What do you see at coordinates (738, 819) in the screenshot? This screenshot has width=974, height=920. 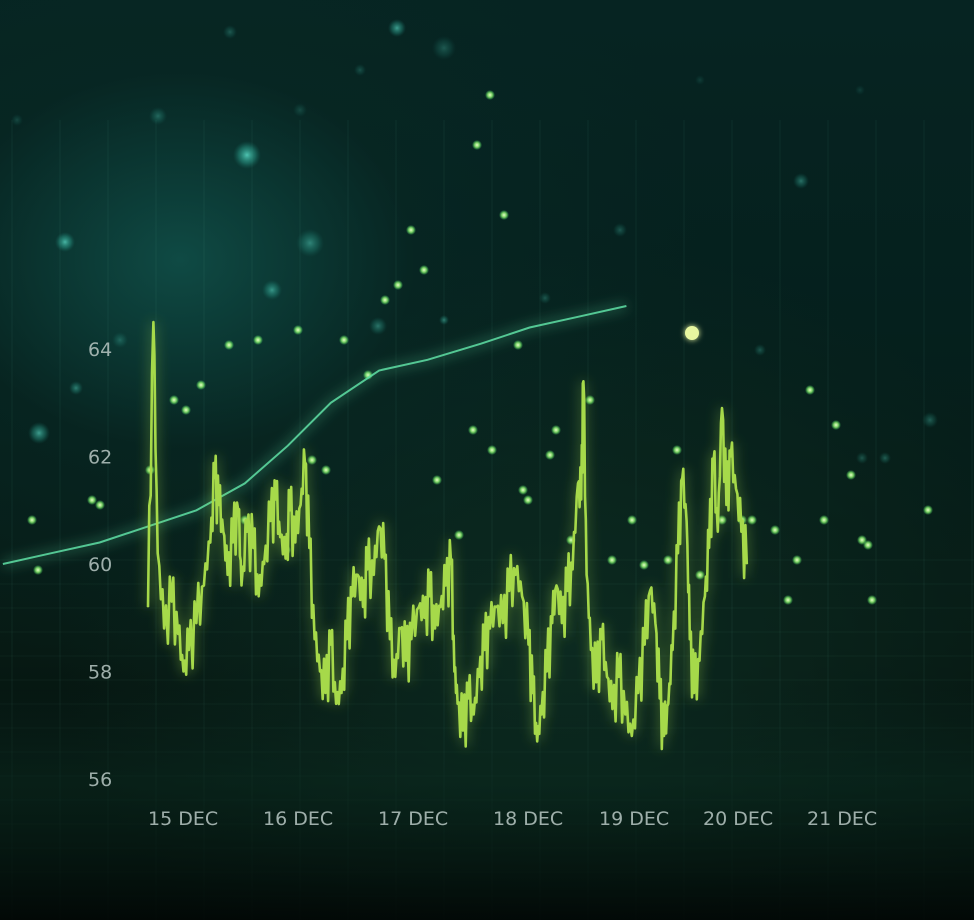 I see `x-tick-label-5: 20 DEC` at bounding box center [738, 819].